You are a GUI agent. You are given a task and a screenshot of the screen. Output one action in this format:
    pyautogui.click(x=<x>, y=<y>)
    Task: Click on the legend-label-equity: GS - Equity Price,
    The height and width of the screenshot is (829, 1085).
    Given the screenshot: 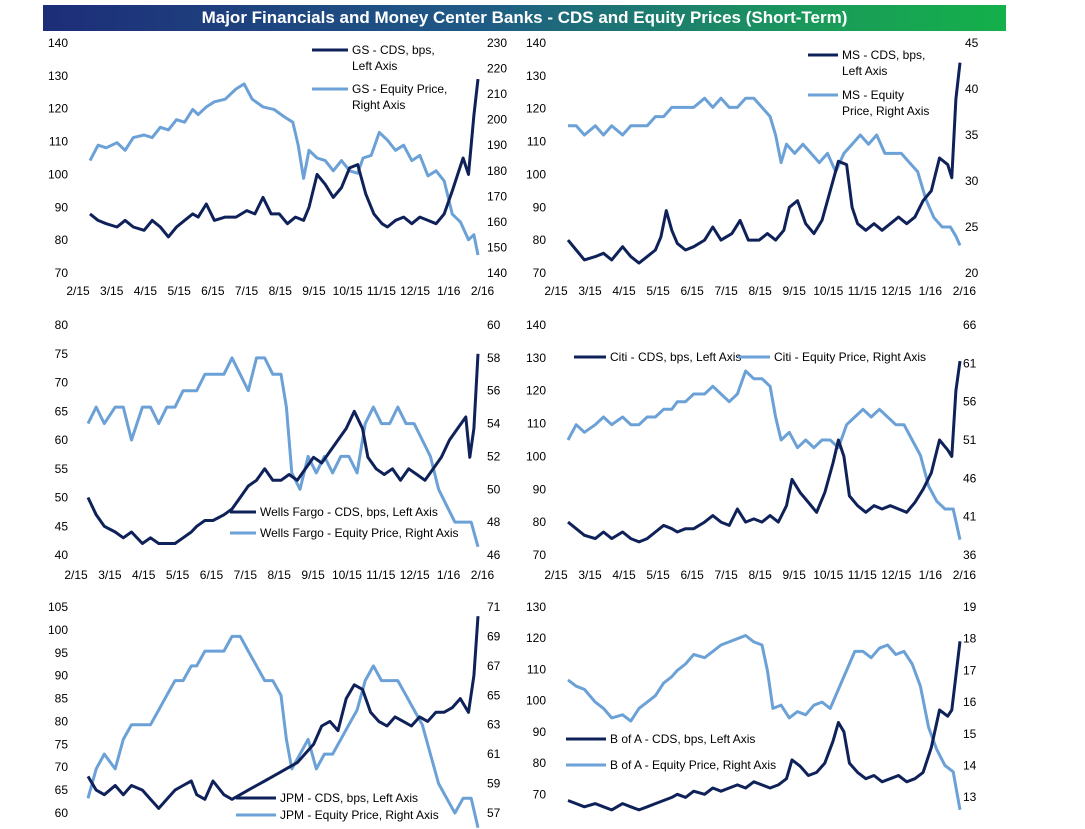 What is the action you would take?
    pyautogui.click(x=399, y=89)
    